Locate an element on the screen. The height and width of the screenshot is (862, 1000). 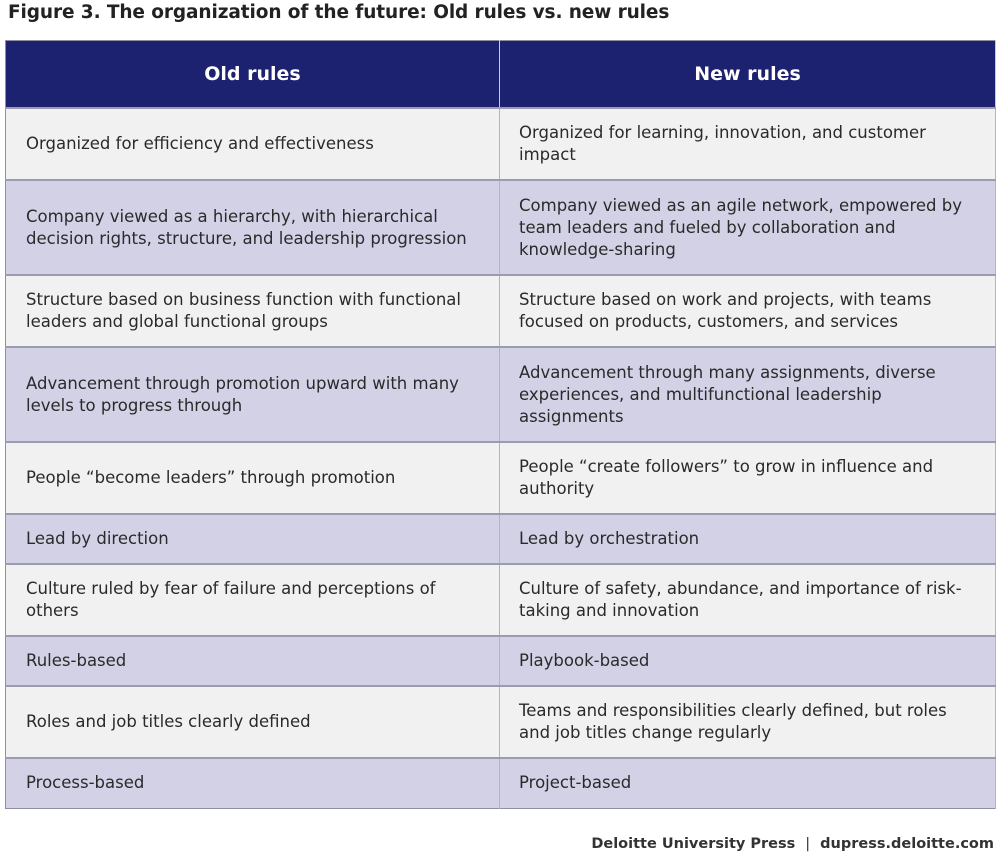
old-rule-cell: Lead by direction is located at coordinates (252, 538).